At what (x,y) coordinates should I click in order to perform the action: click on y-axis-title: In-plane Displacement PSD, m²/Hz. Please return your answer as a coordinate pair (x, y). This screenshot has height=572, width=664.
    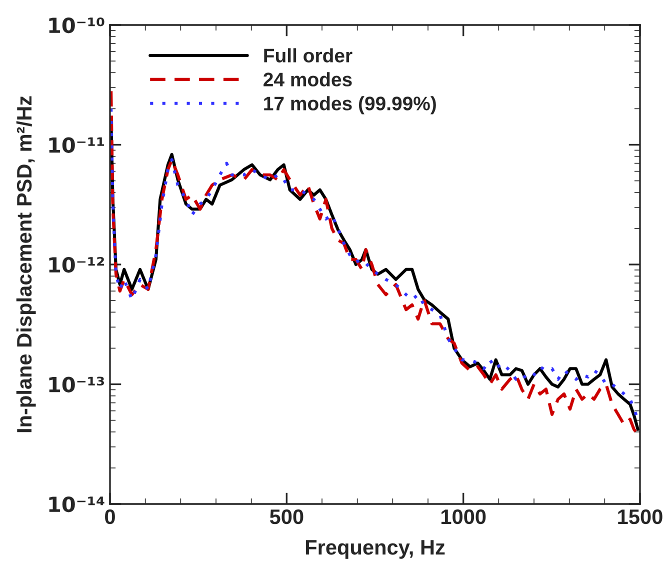
    Looking at the image, I should click on (26, 264).